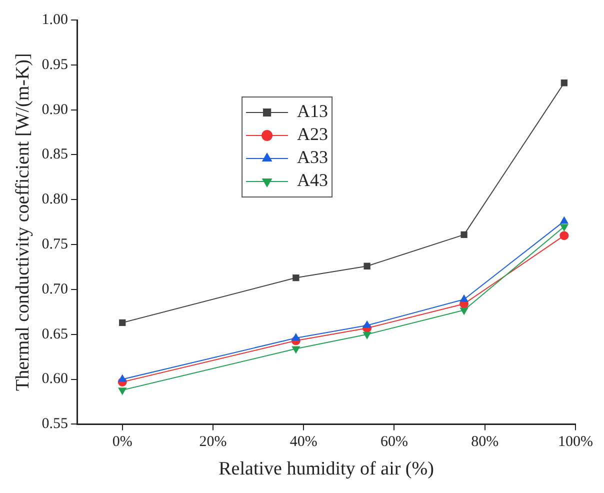  What do you see at coordinates (55, 379) in the screenshot?
I see `y-tick-label: 0.60` at bounding box center [55, 379].